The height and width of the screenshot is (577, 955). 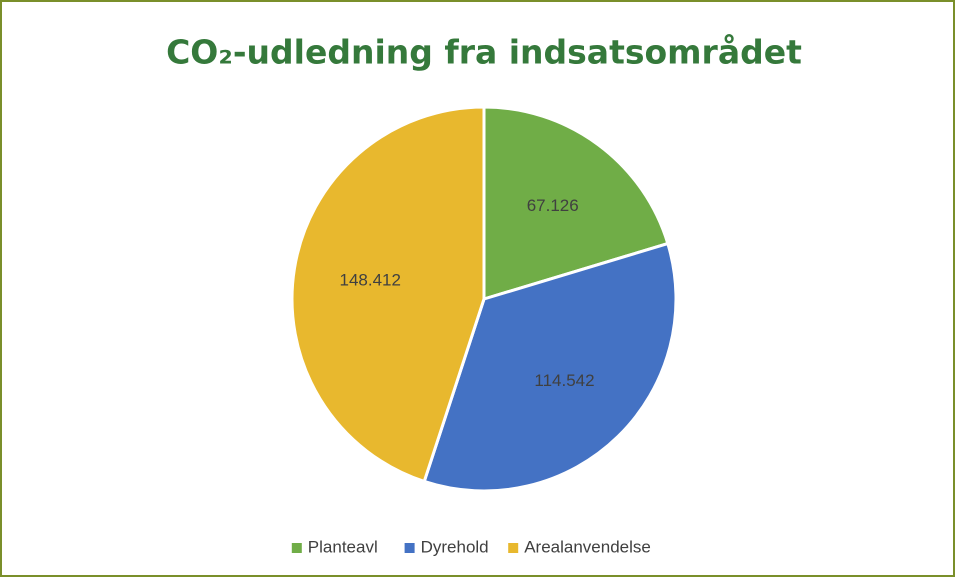 I want to click on data-label: 114.542, so click(x=564, y=380).